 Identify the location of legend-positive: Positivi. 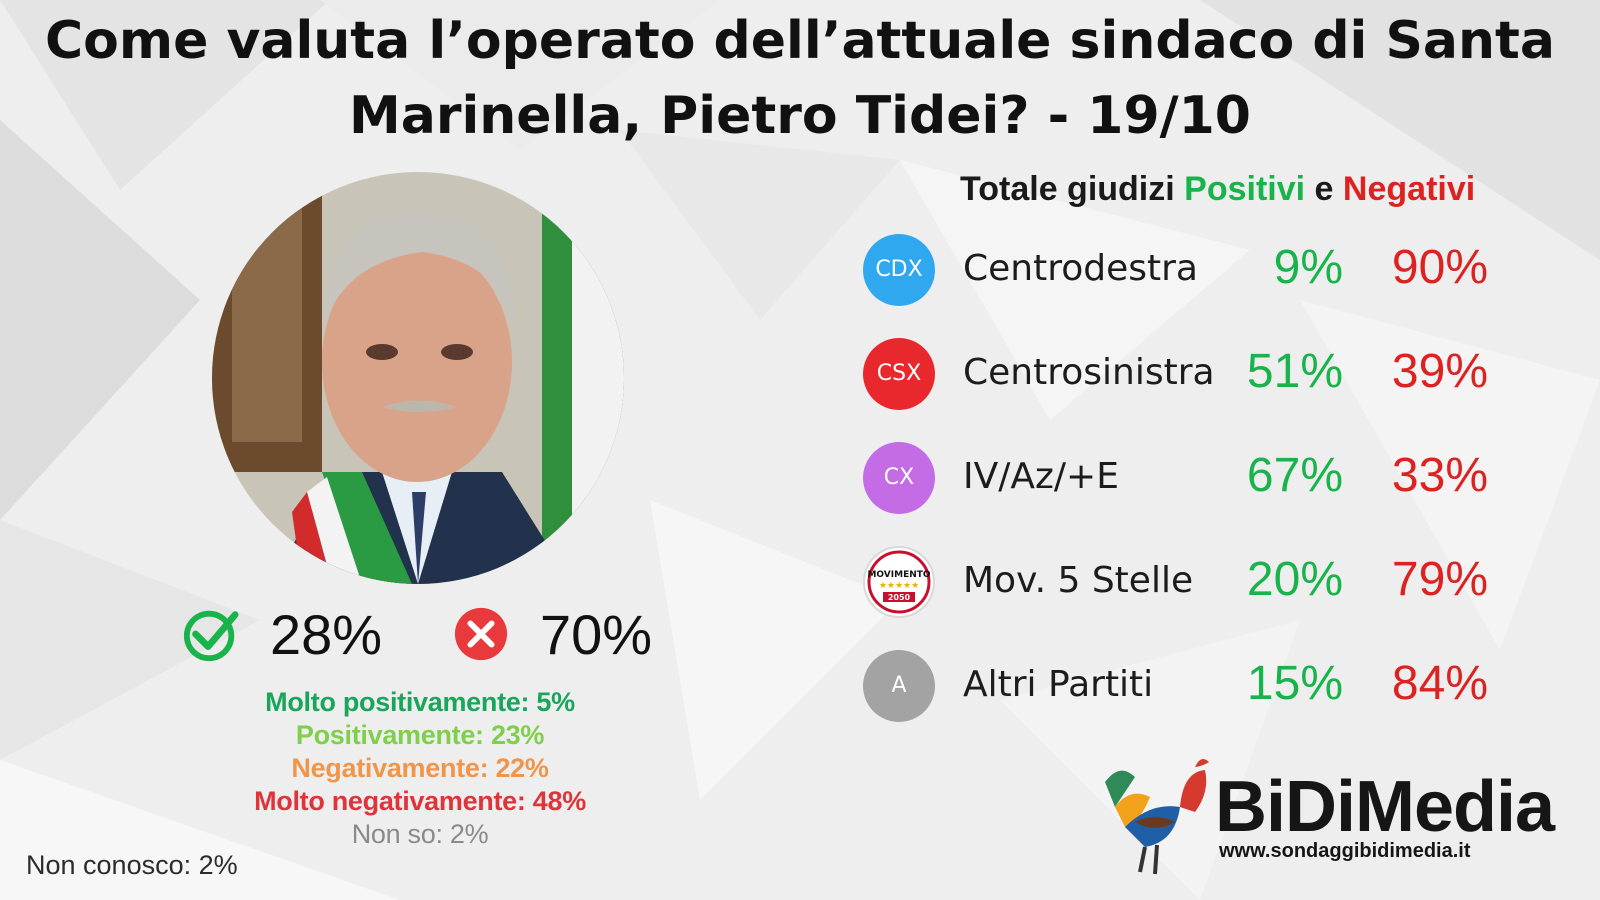
(1245, 189).